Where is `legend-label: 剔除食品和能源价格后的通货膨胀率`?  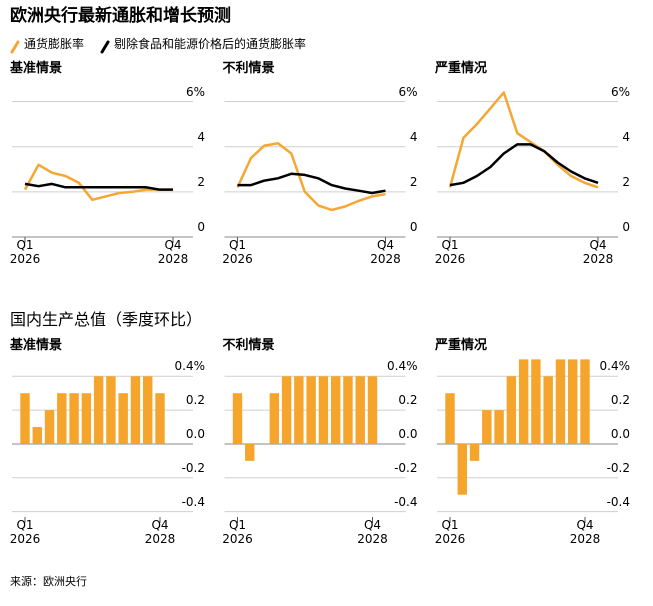
legend-label: 剔除食品和能源价格后的通货膨胀率 is located at coordinates (210, 44).